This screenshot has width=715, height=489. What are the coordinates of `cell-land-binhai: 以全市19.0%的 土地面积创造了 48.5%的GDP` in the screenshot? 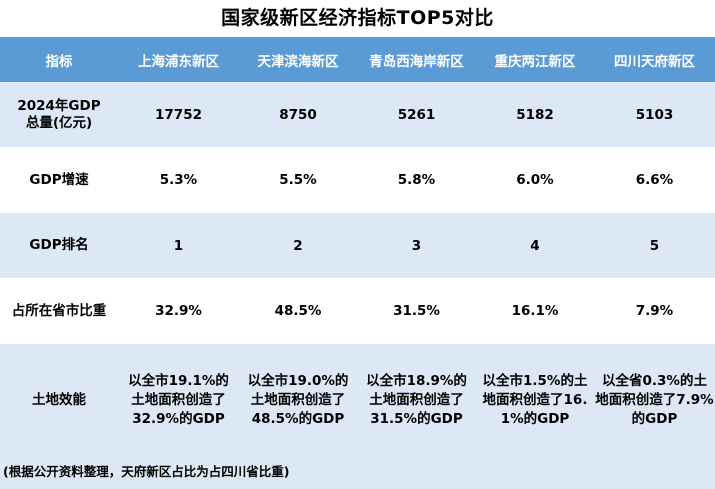 It's located at (298, 400).